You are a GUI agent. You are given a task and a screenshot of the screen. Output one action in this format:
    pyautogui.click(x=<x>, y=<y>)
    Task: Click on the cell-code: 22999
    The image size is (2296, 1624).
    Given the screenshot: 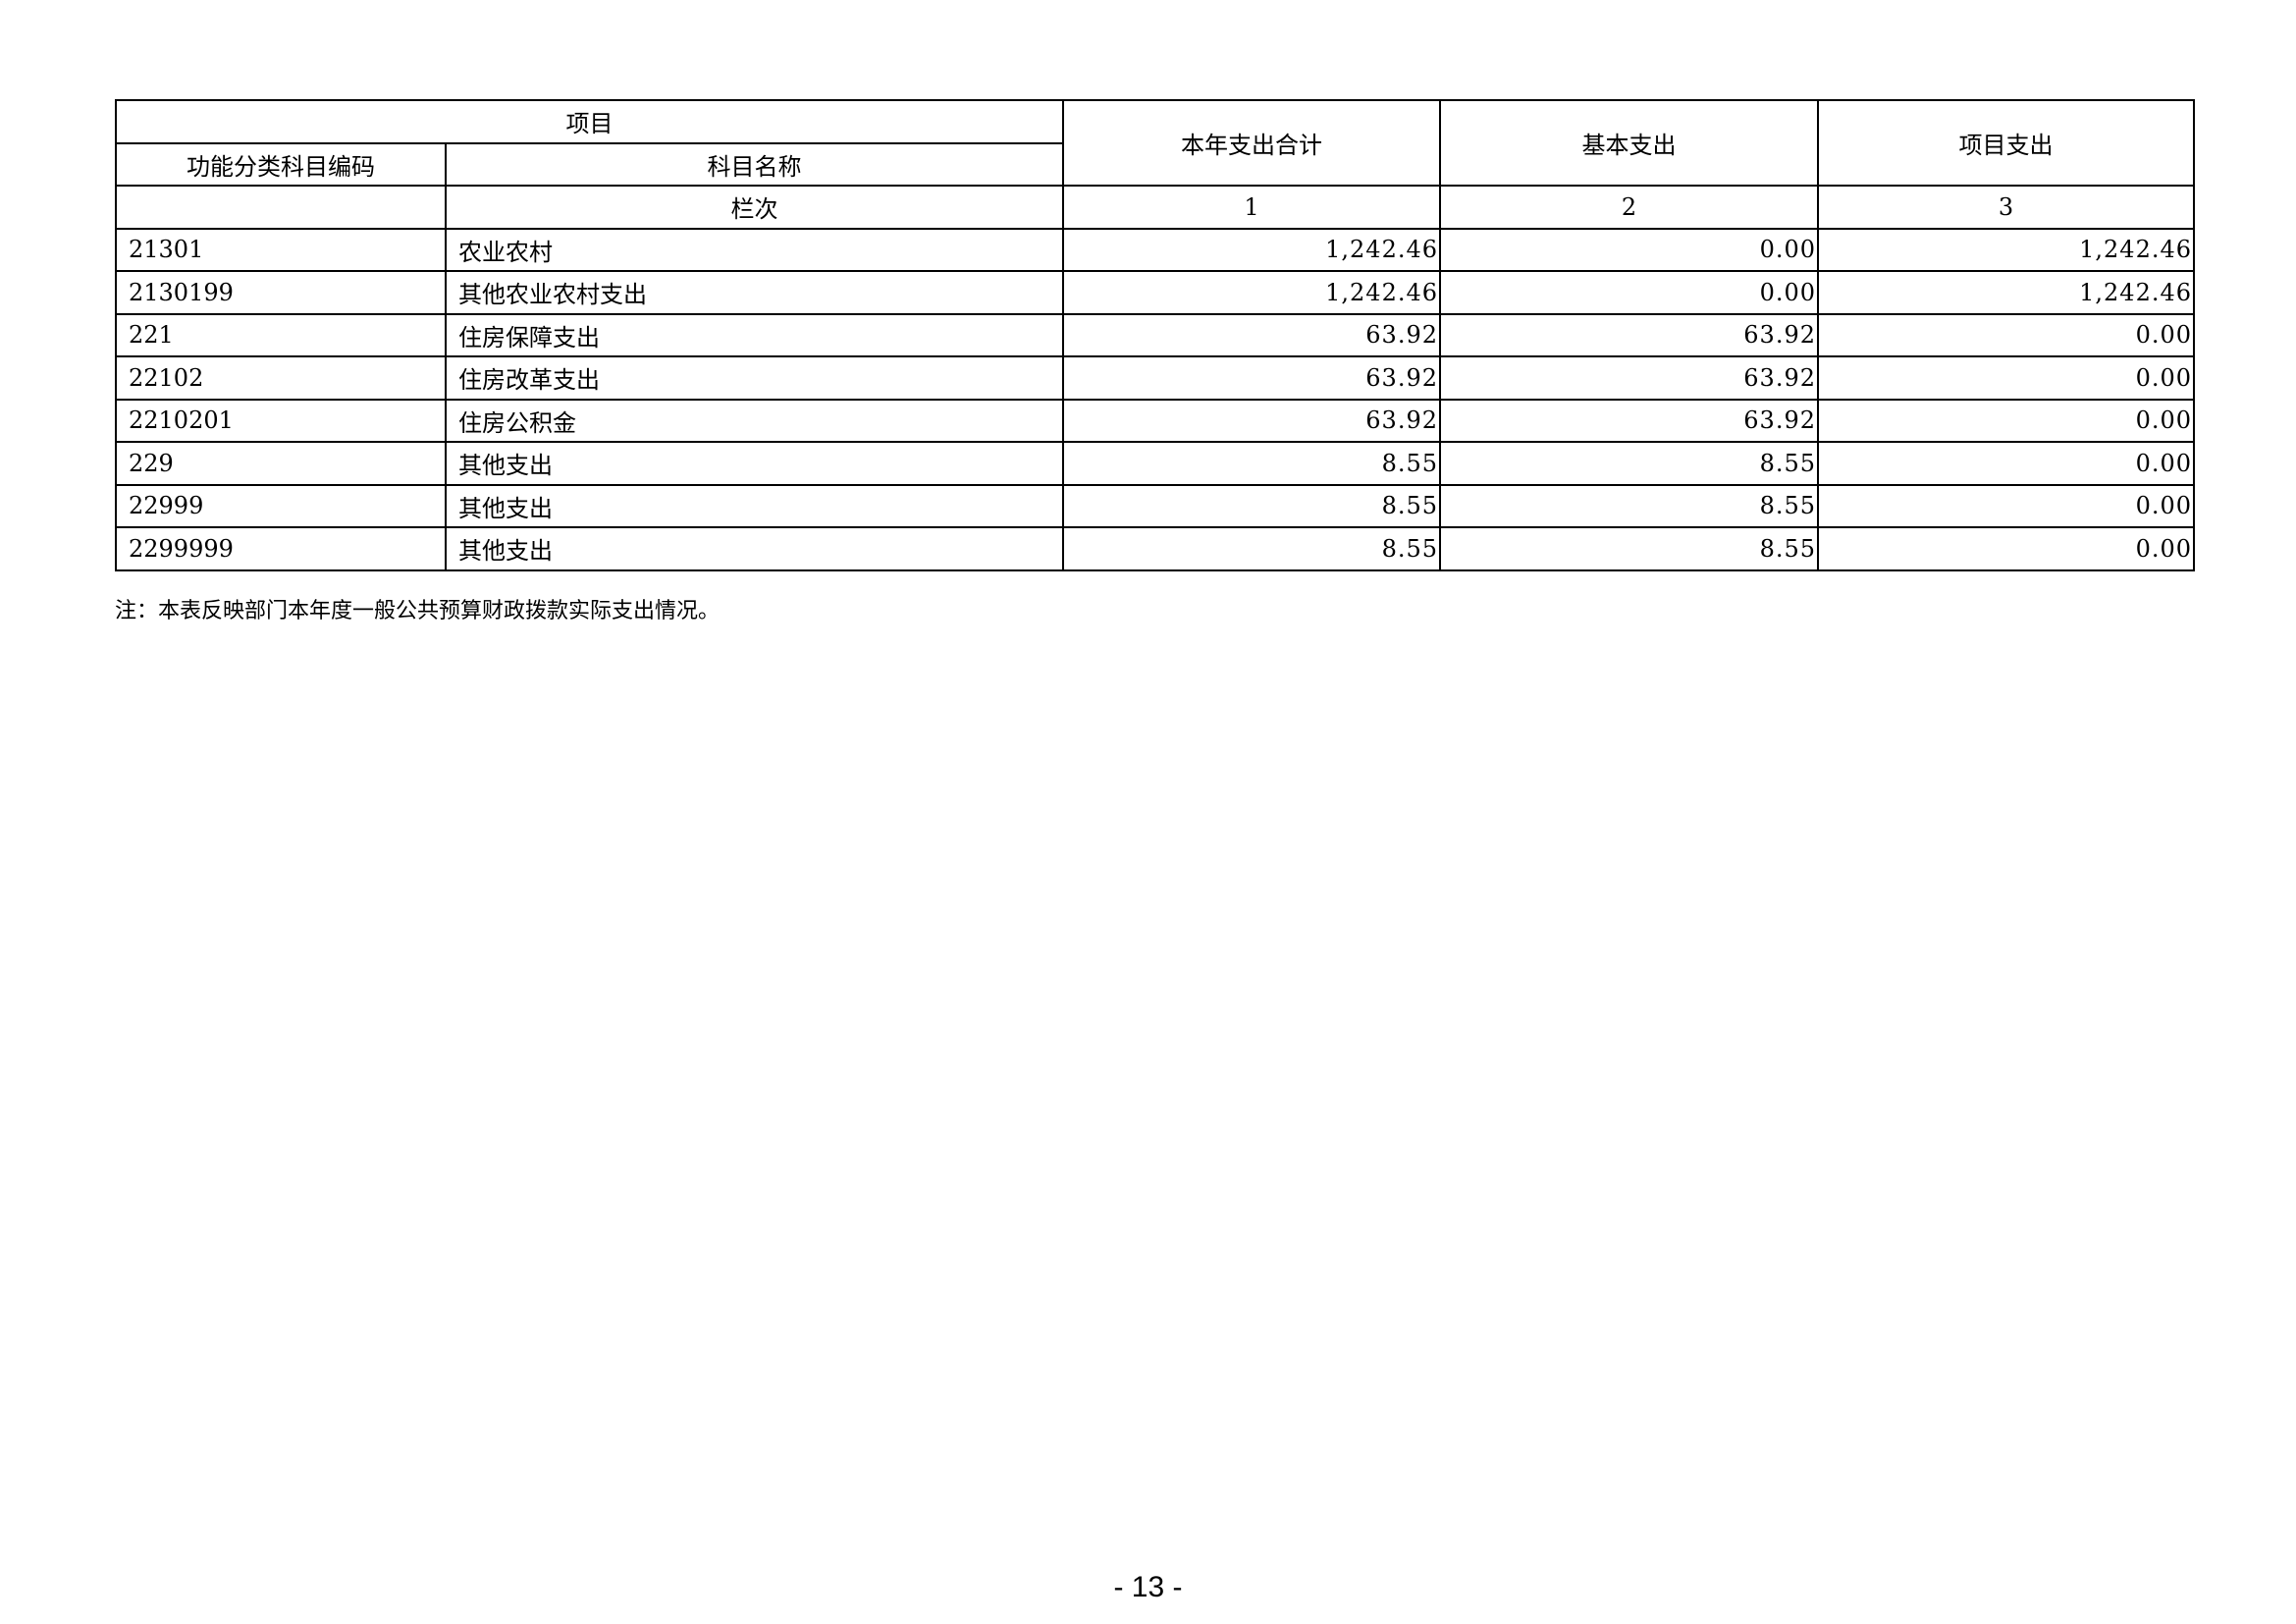 What is the action you would take?
    pyautogui.click(x=281, y=505)
    